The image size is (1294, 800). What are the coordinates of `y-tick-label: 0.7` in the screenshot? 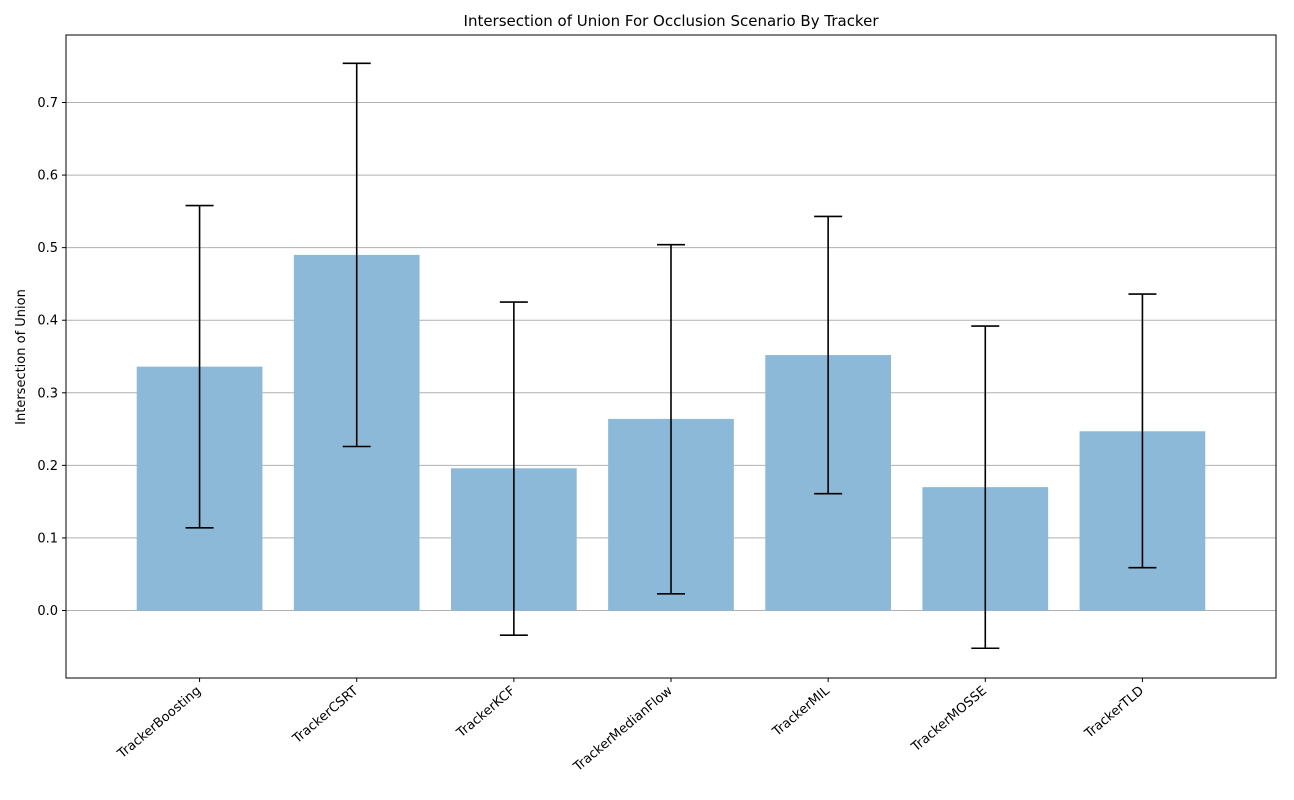 It's located at (47, 103).